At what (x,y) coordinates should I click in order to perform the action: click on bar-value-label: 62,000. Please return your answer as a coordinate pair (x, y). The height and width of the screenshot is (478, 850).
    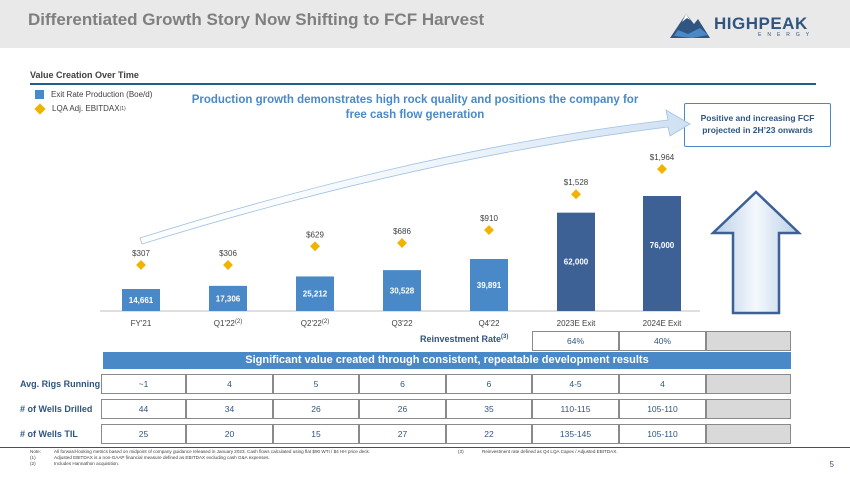
    Looking at the image, I should click on (576, 262).